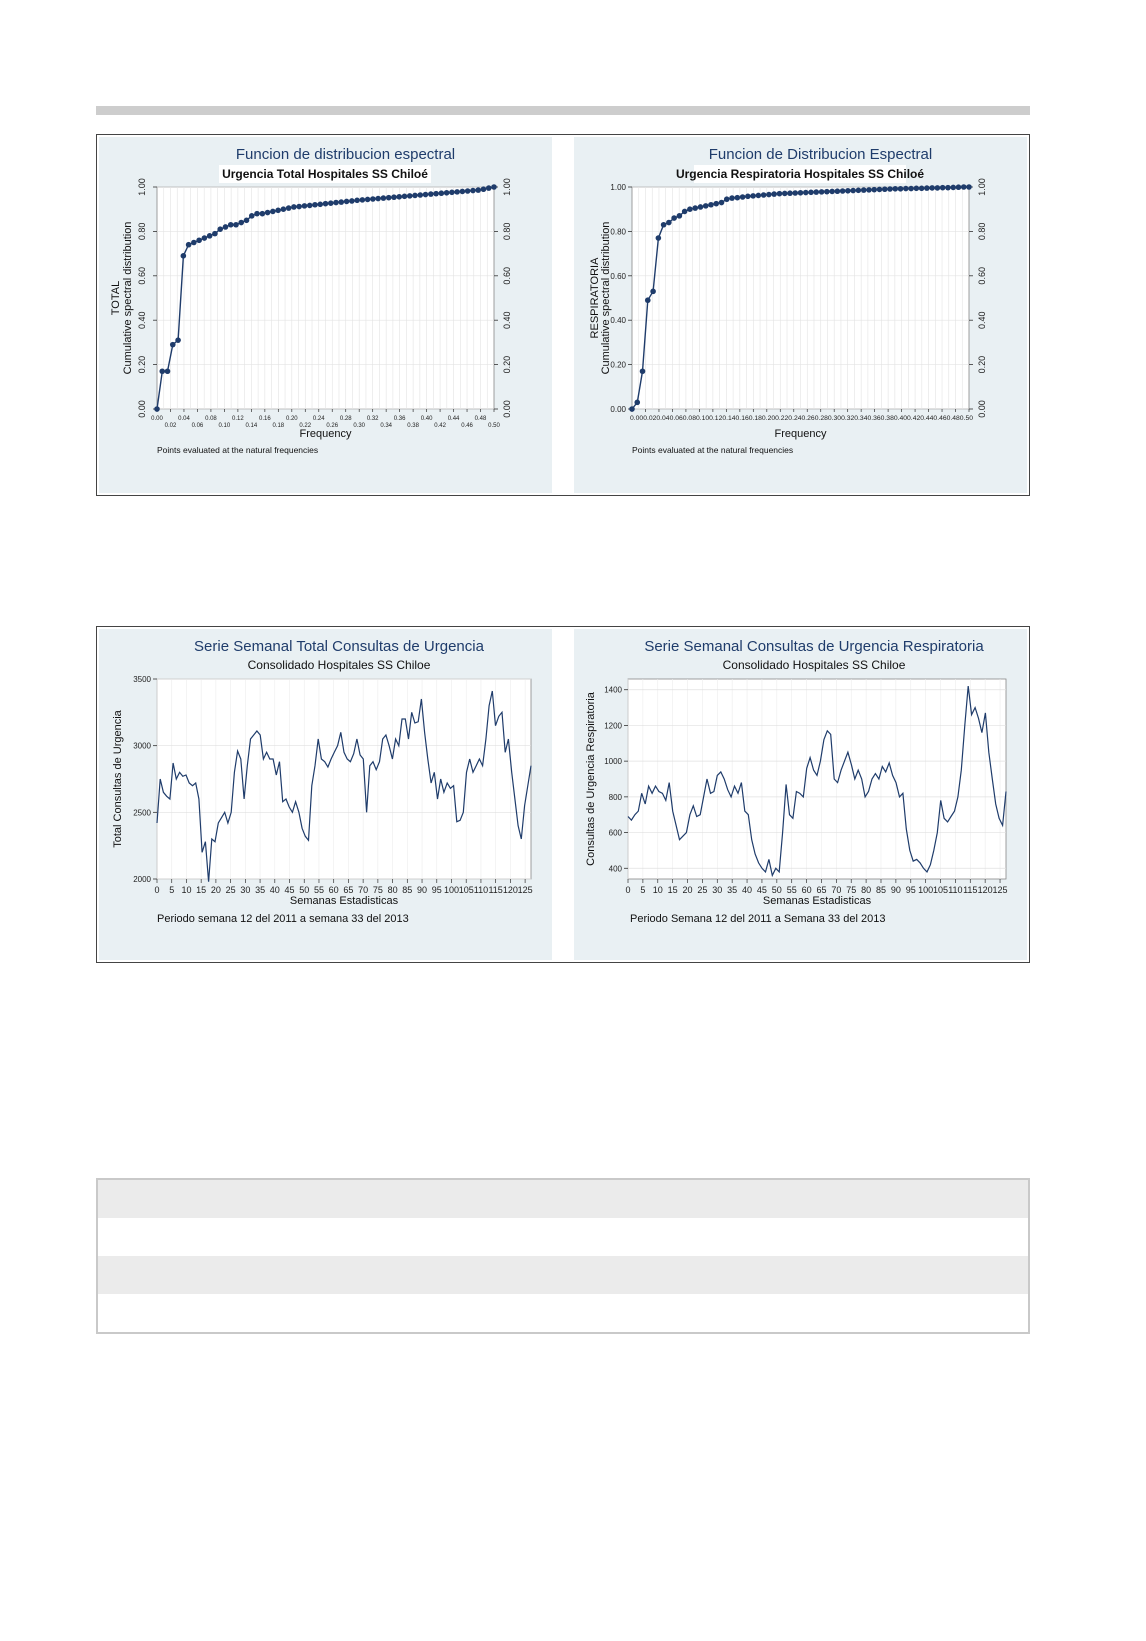  I want to click on y-axis-label: Total Consultas de Urgencia, so click(118, 778).